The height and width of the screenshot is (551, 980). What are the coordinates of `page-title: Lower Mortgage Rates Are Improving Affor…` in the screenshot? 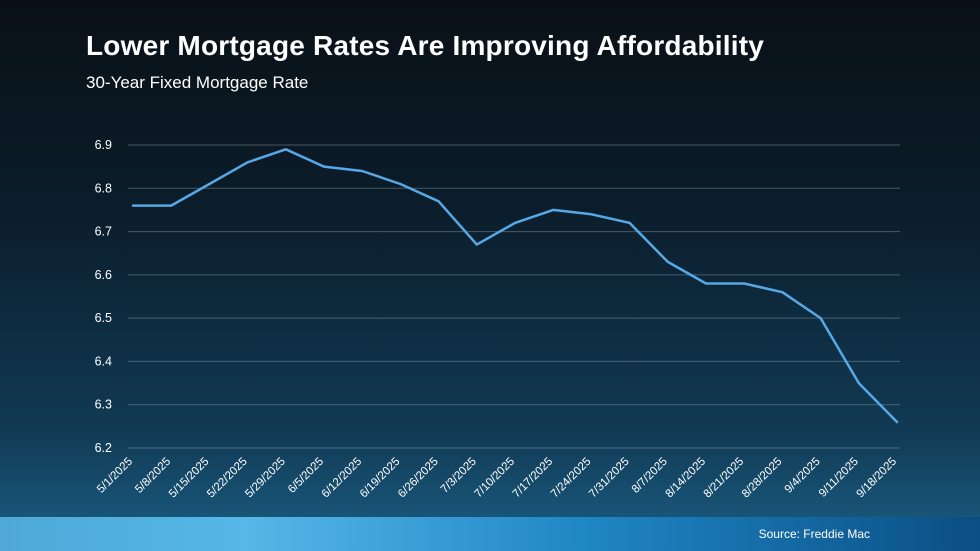 It's located at (425, 45).